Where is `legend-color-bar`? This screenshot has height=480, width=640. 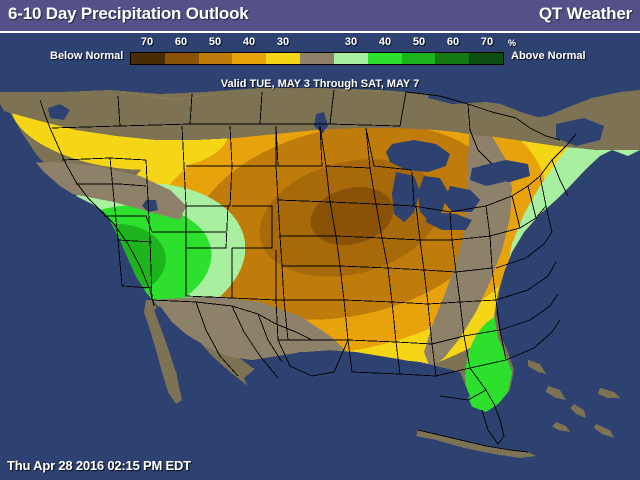
legend-color-bar is located at coordinates (317, 58).